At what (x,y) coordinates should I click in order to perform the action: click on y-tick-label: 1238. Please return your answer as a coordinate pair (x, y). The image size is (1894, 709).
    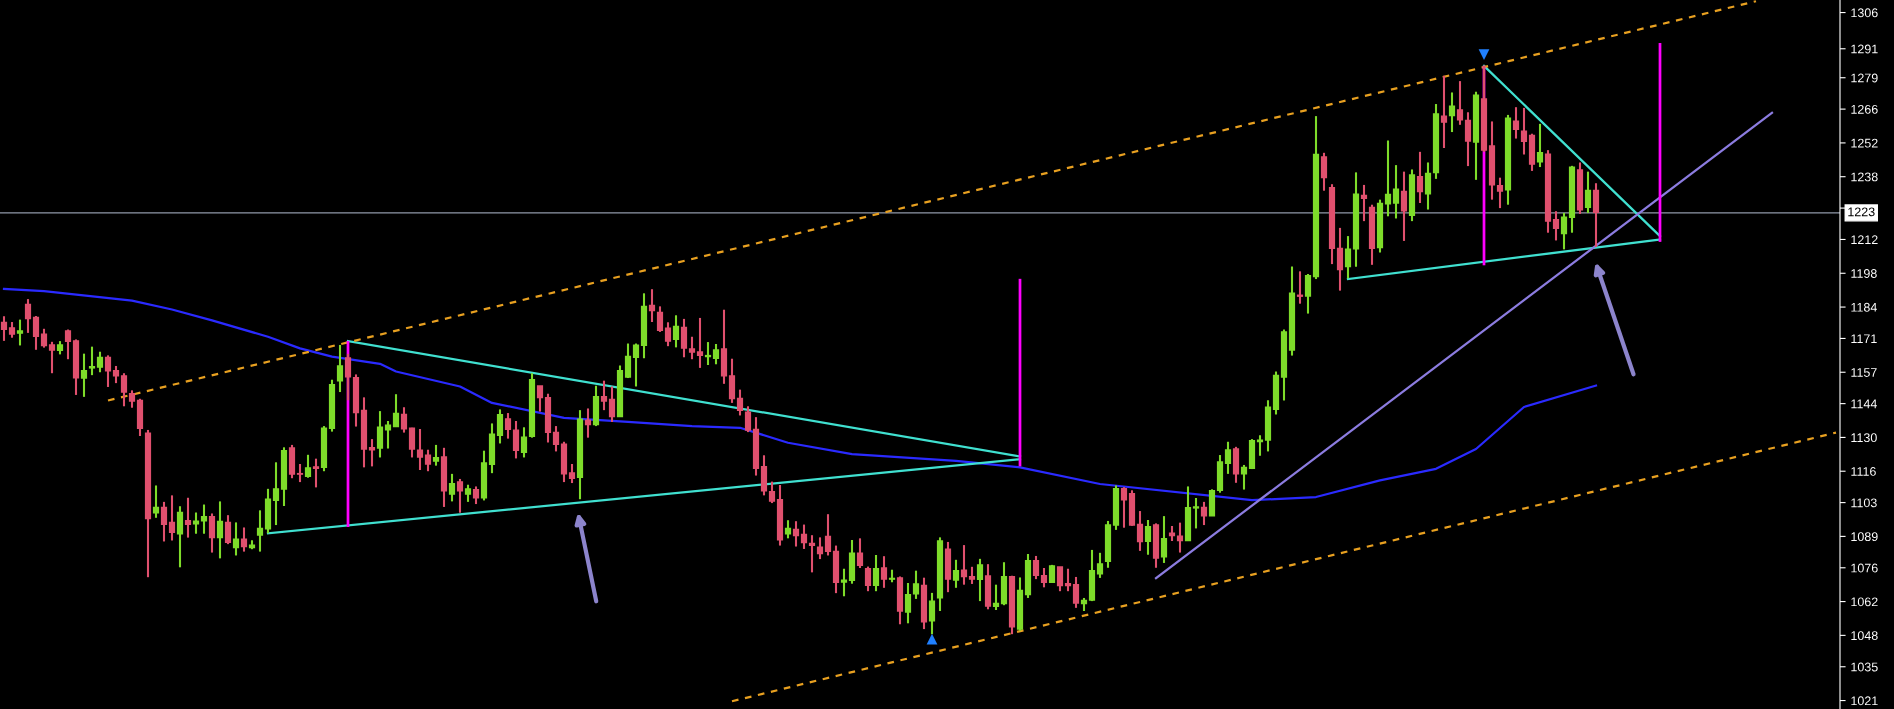
    Looking at the image, I should click on (1864, 177).